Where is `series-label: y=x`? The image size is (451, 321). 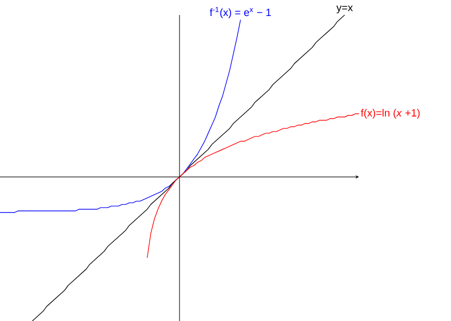 series-label: y=x is located at coordinates (344, 10).